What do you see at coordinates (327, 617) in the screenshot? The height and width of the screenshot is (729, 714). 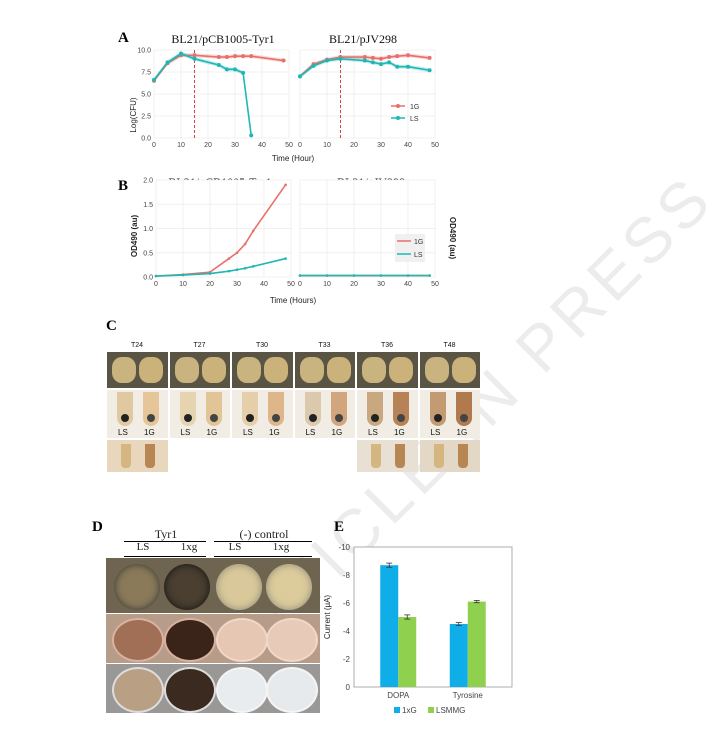 I see `y-axis-label: Current (μA)` at bounding box center [327, 617].